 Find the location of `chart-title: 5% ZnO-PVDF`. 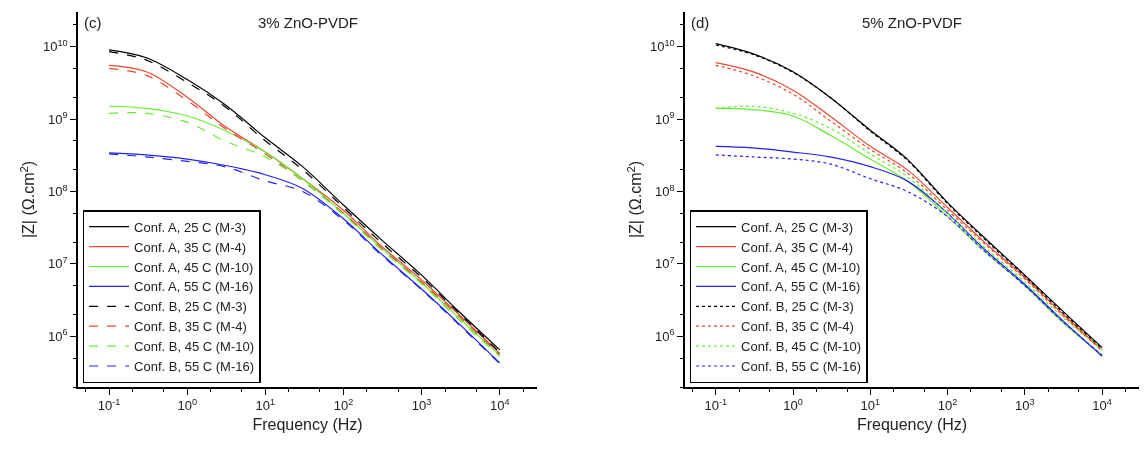

chart-title: 5% ZnO-PVDF is located at coordinates (912, 22).